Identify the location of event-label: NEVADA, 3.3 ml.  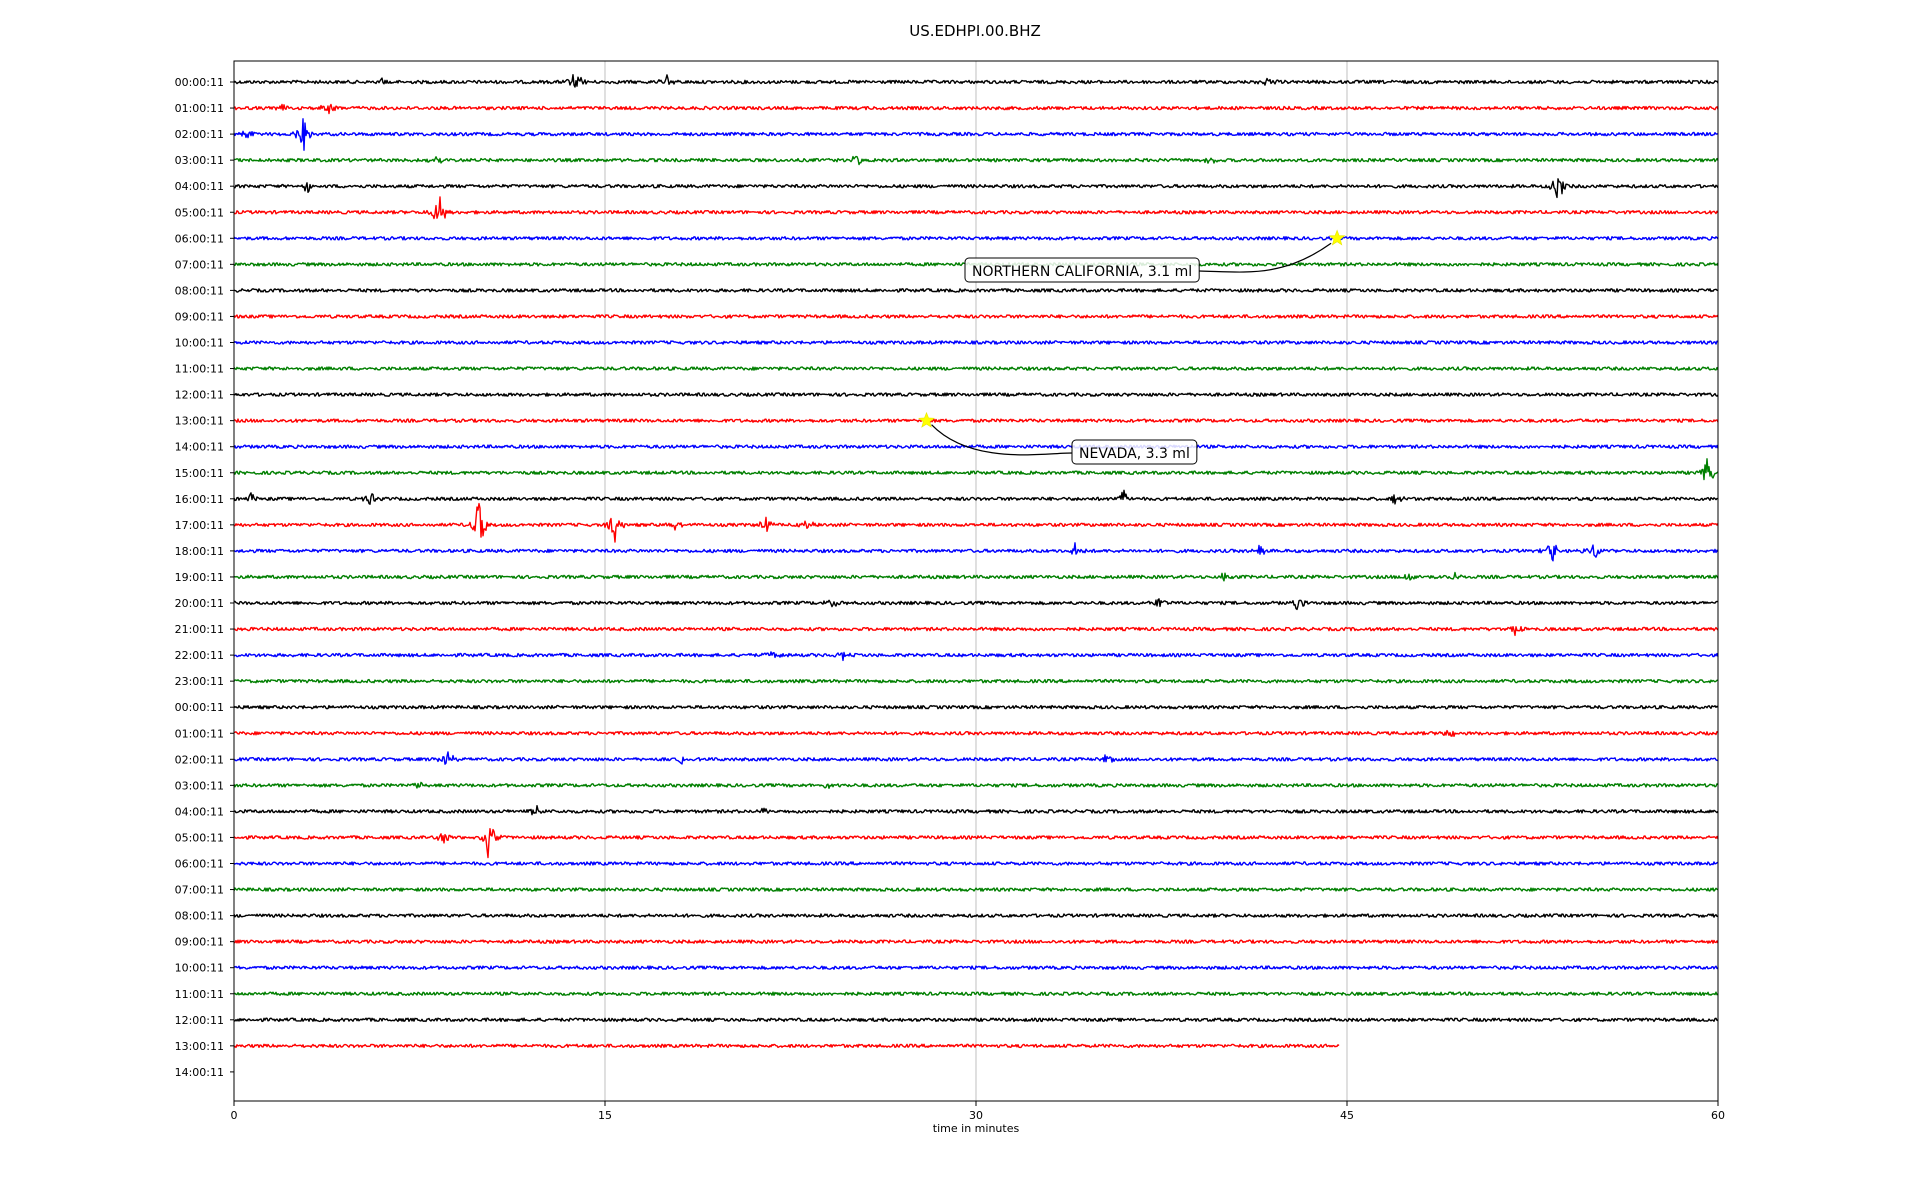
(1134, 454).